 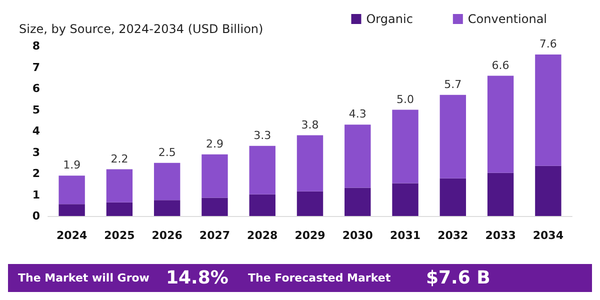 I want to click on text: 14.8%, so click(x=197, y=278).